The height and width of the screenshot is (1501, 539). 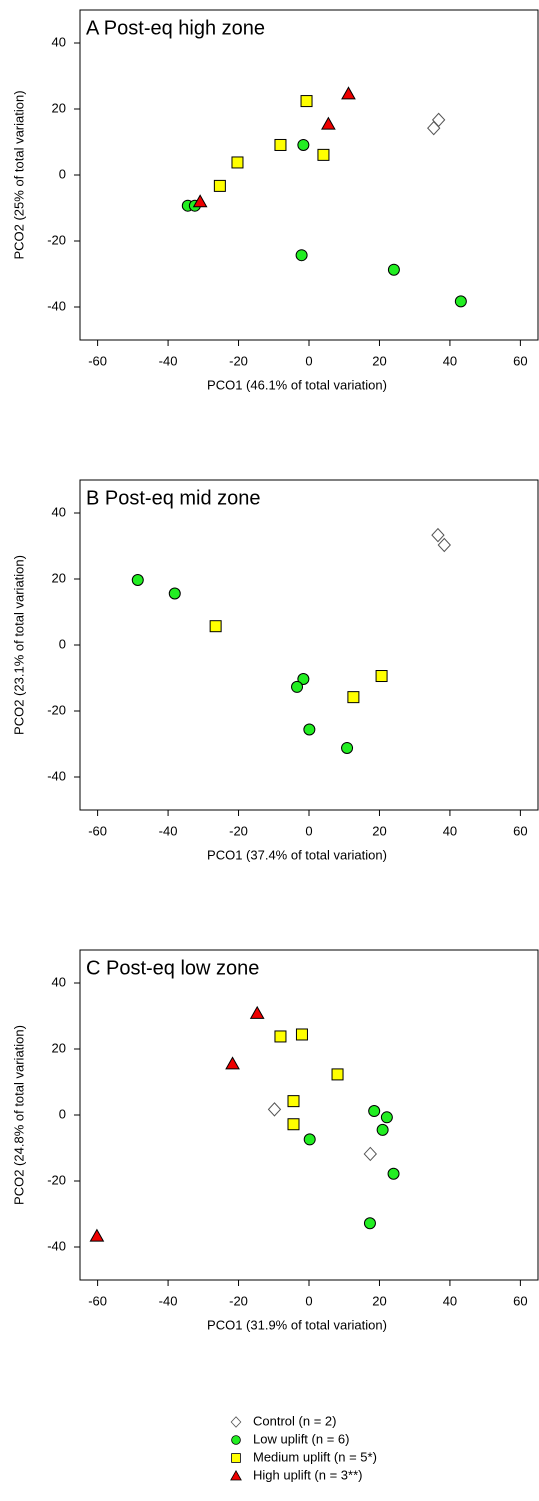 What do you see at coordinates (294, 1420) in the screenshot?
I see `legend-label: Control (n = 2)` at bounding box center [294, 1420].